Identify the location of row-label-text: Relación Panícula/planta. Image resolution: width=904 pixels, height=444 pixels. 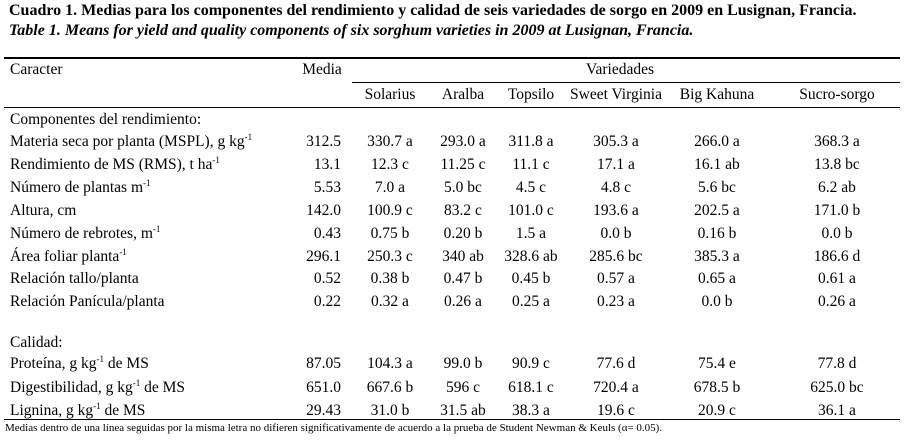
(87, 301).